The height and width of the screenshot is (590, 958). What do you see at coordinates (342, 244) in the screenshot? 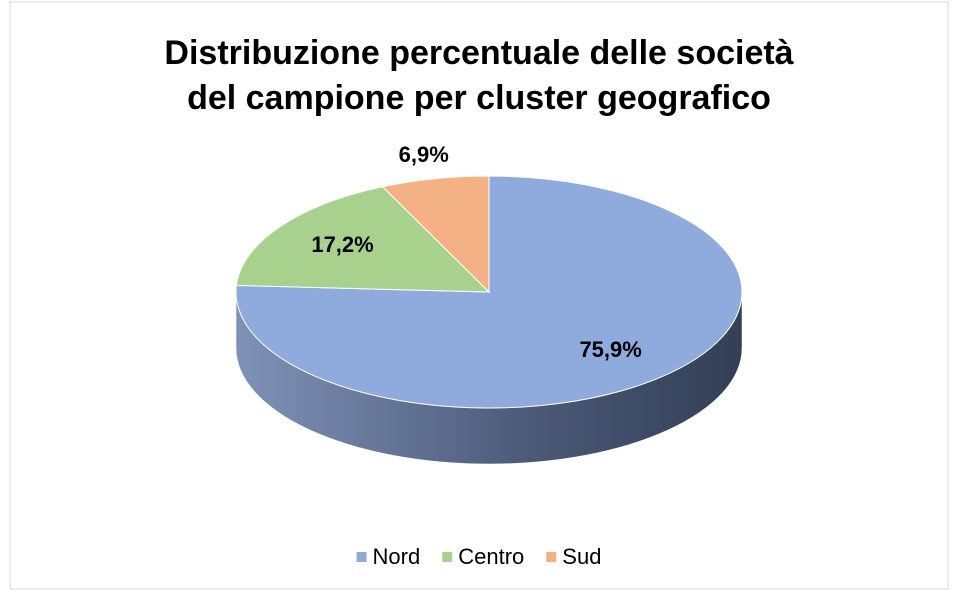
I see `data-label: 17,2%` at bounding box center [342, 244].